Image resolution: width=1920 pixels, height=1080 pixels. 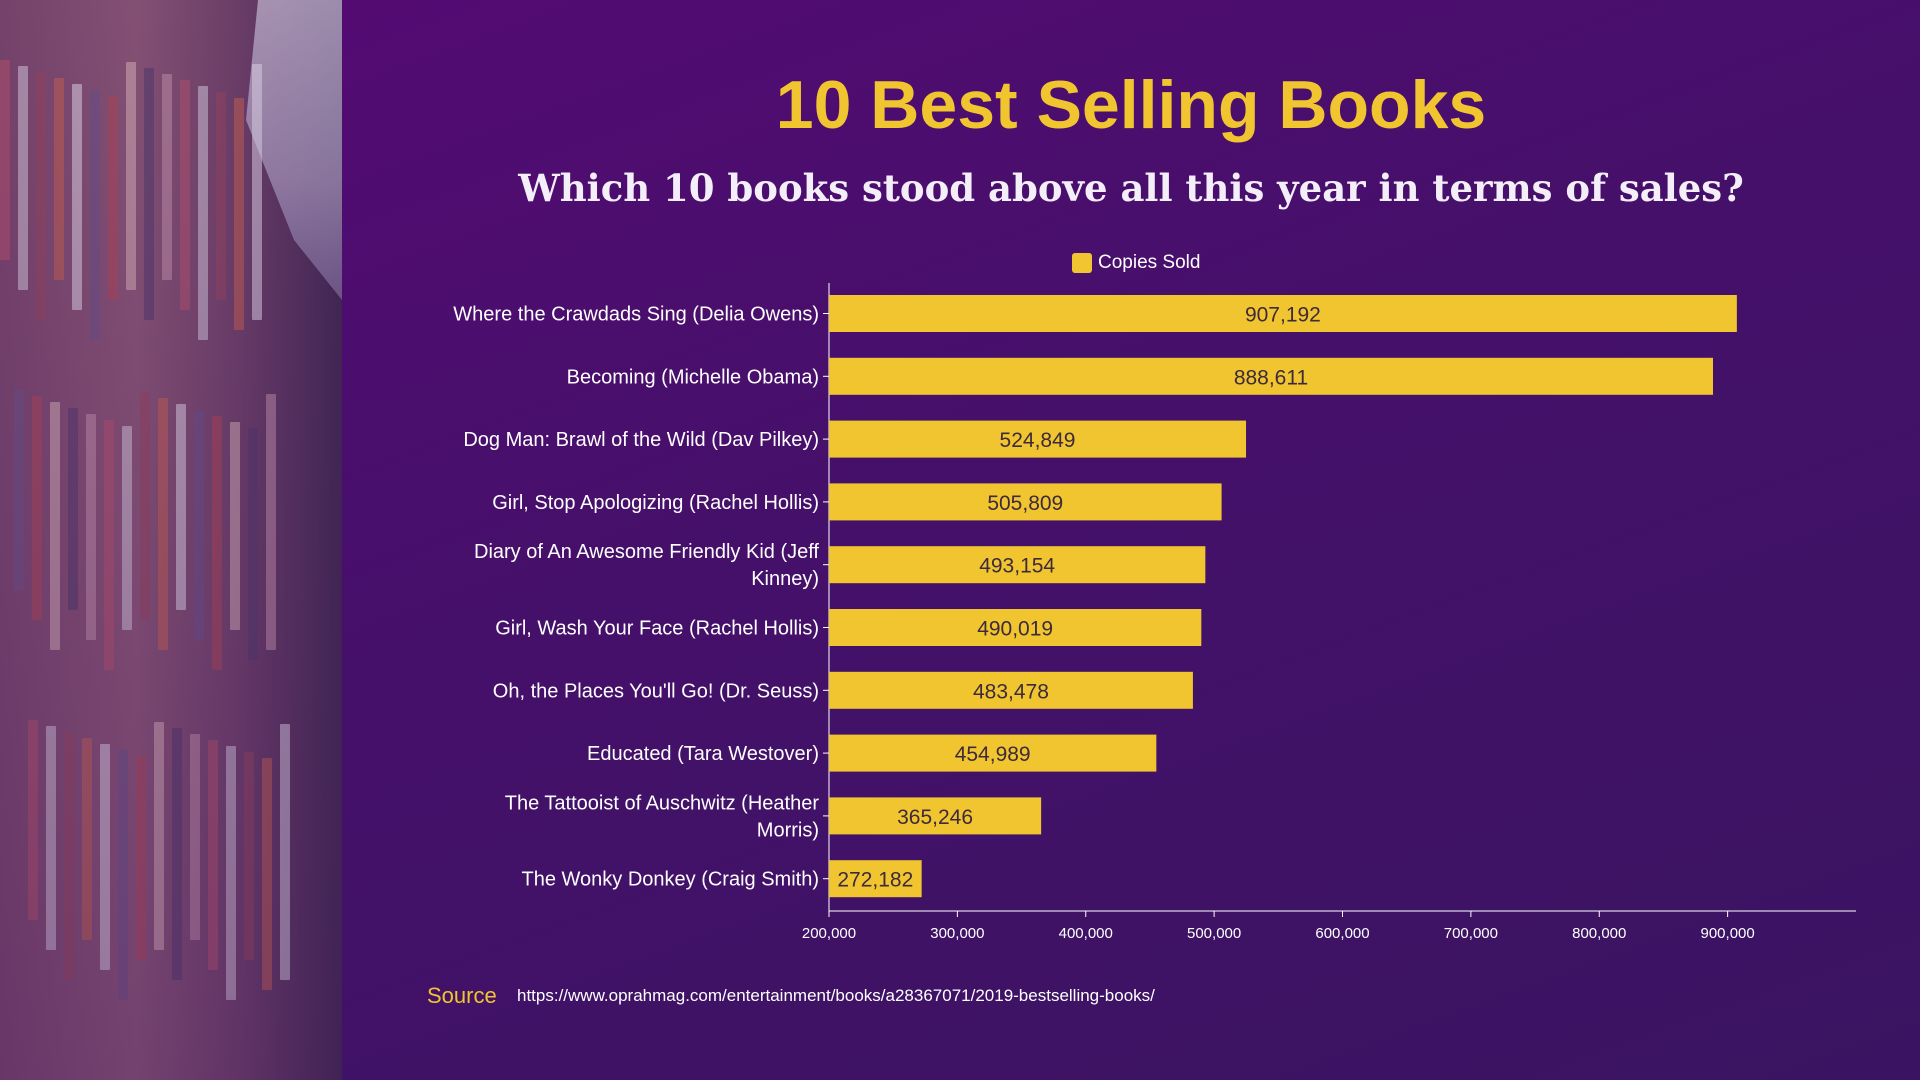 What do you see at coordinates (655, 503) in the screenshot?
I see `category-label: Girl, Stop Apologizing (Rachel Hollis)` at bounding box center [655, 503].